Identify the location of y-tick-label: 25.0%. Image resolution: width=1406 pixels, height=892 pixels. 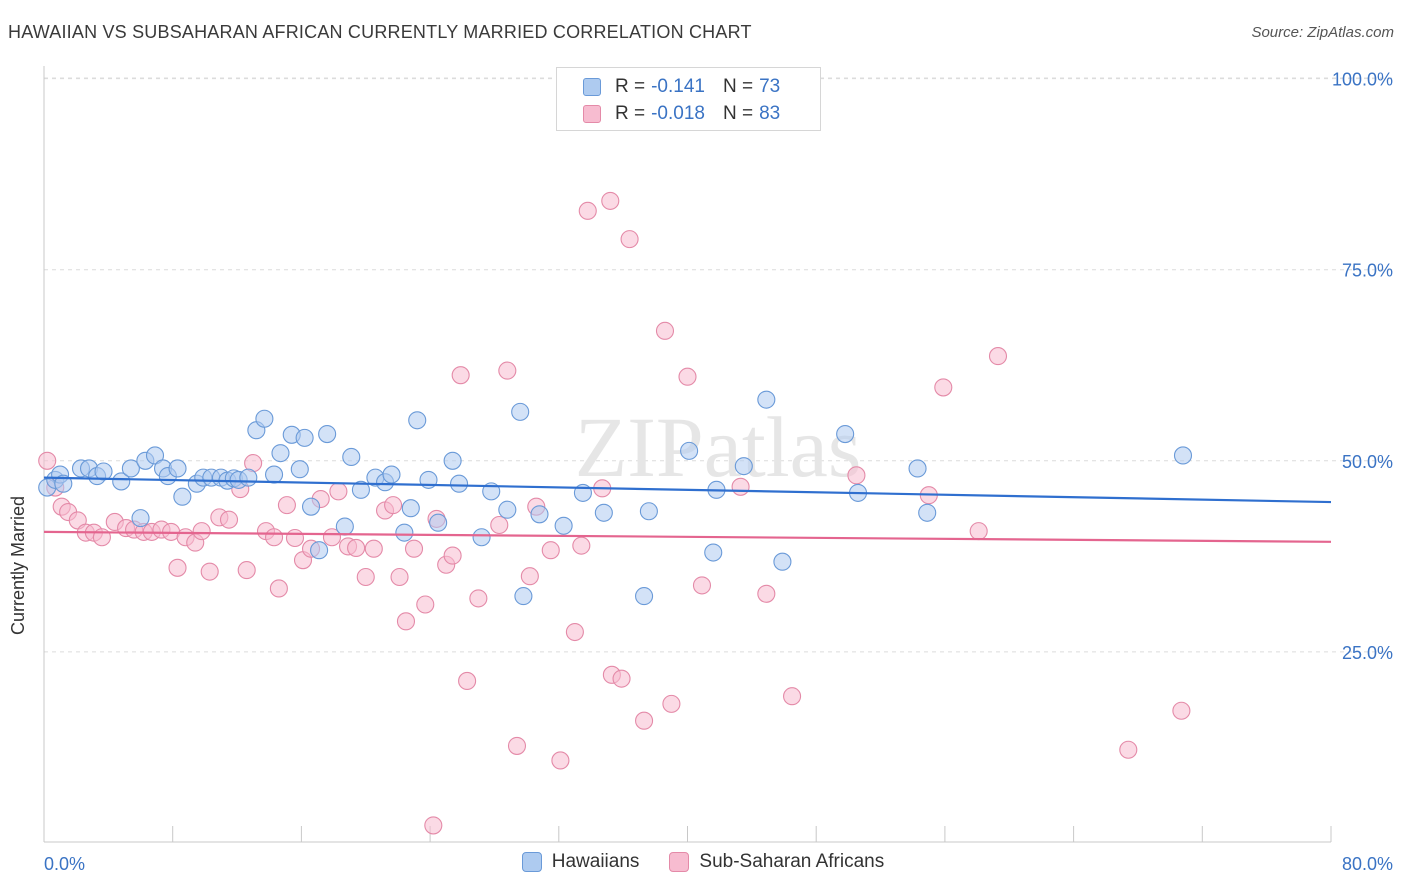
(1367, 653).